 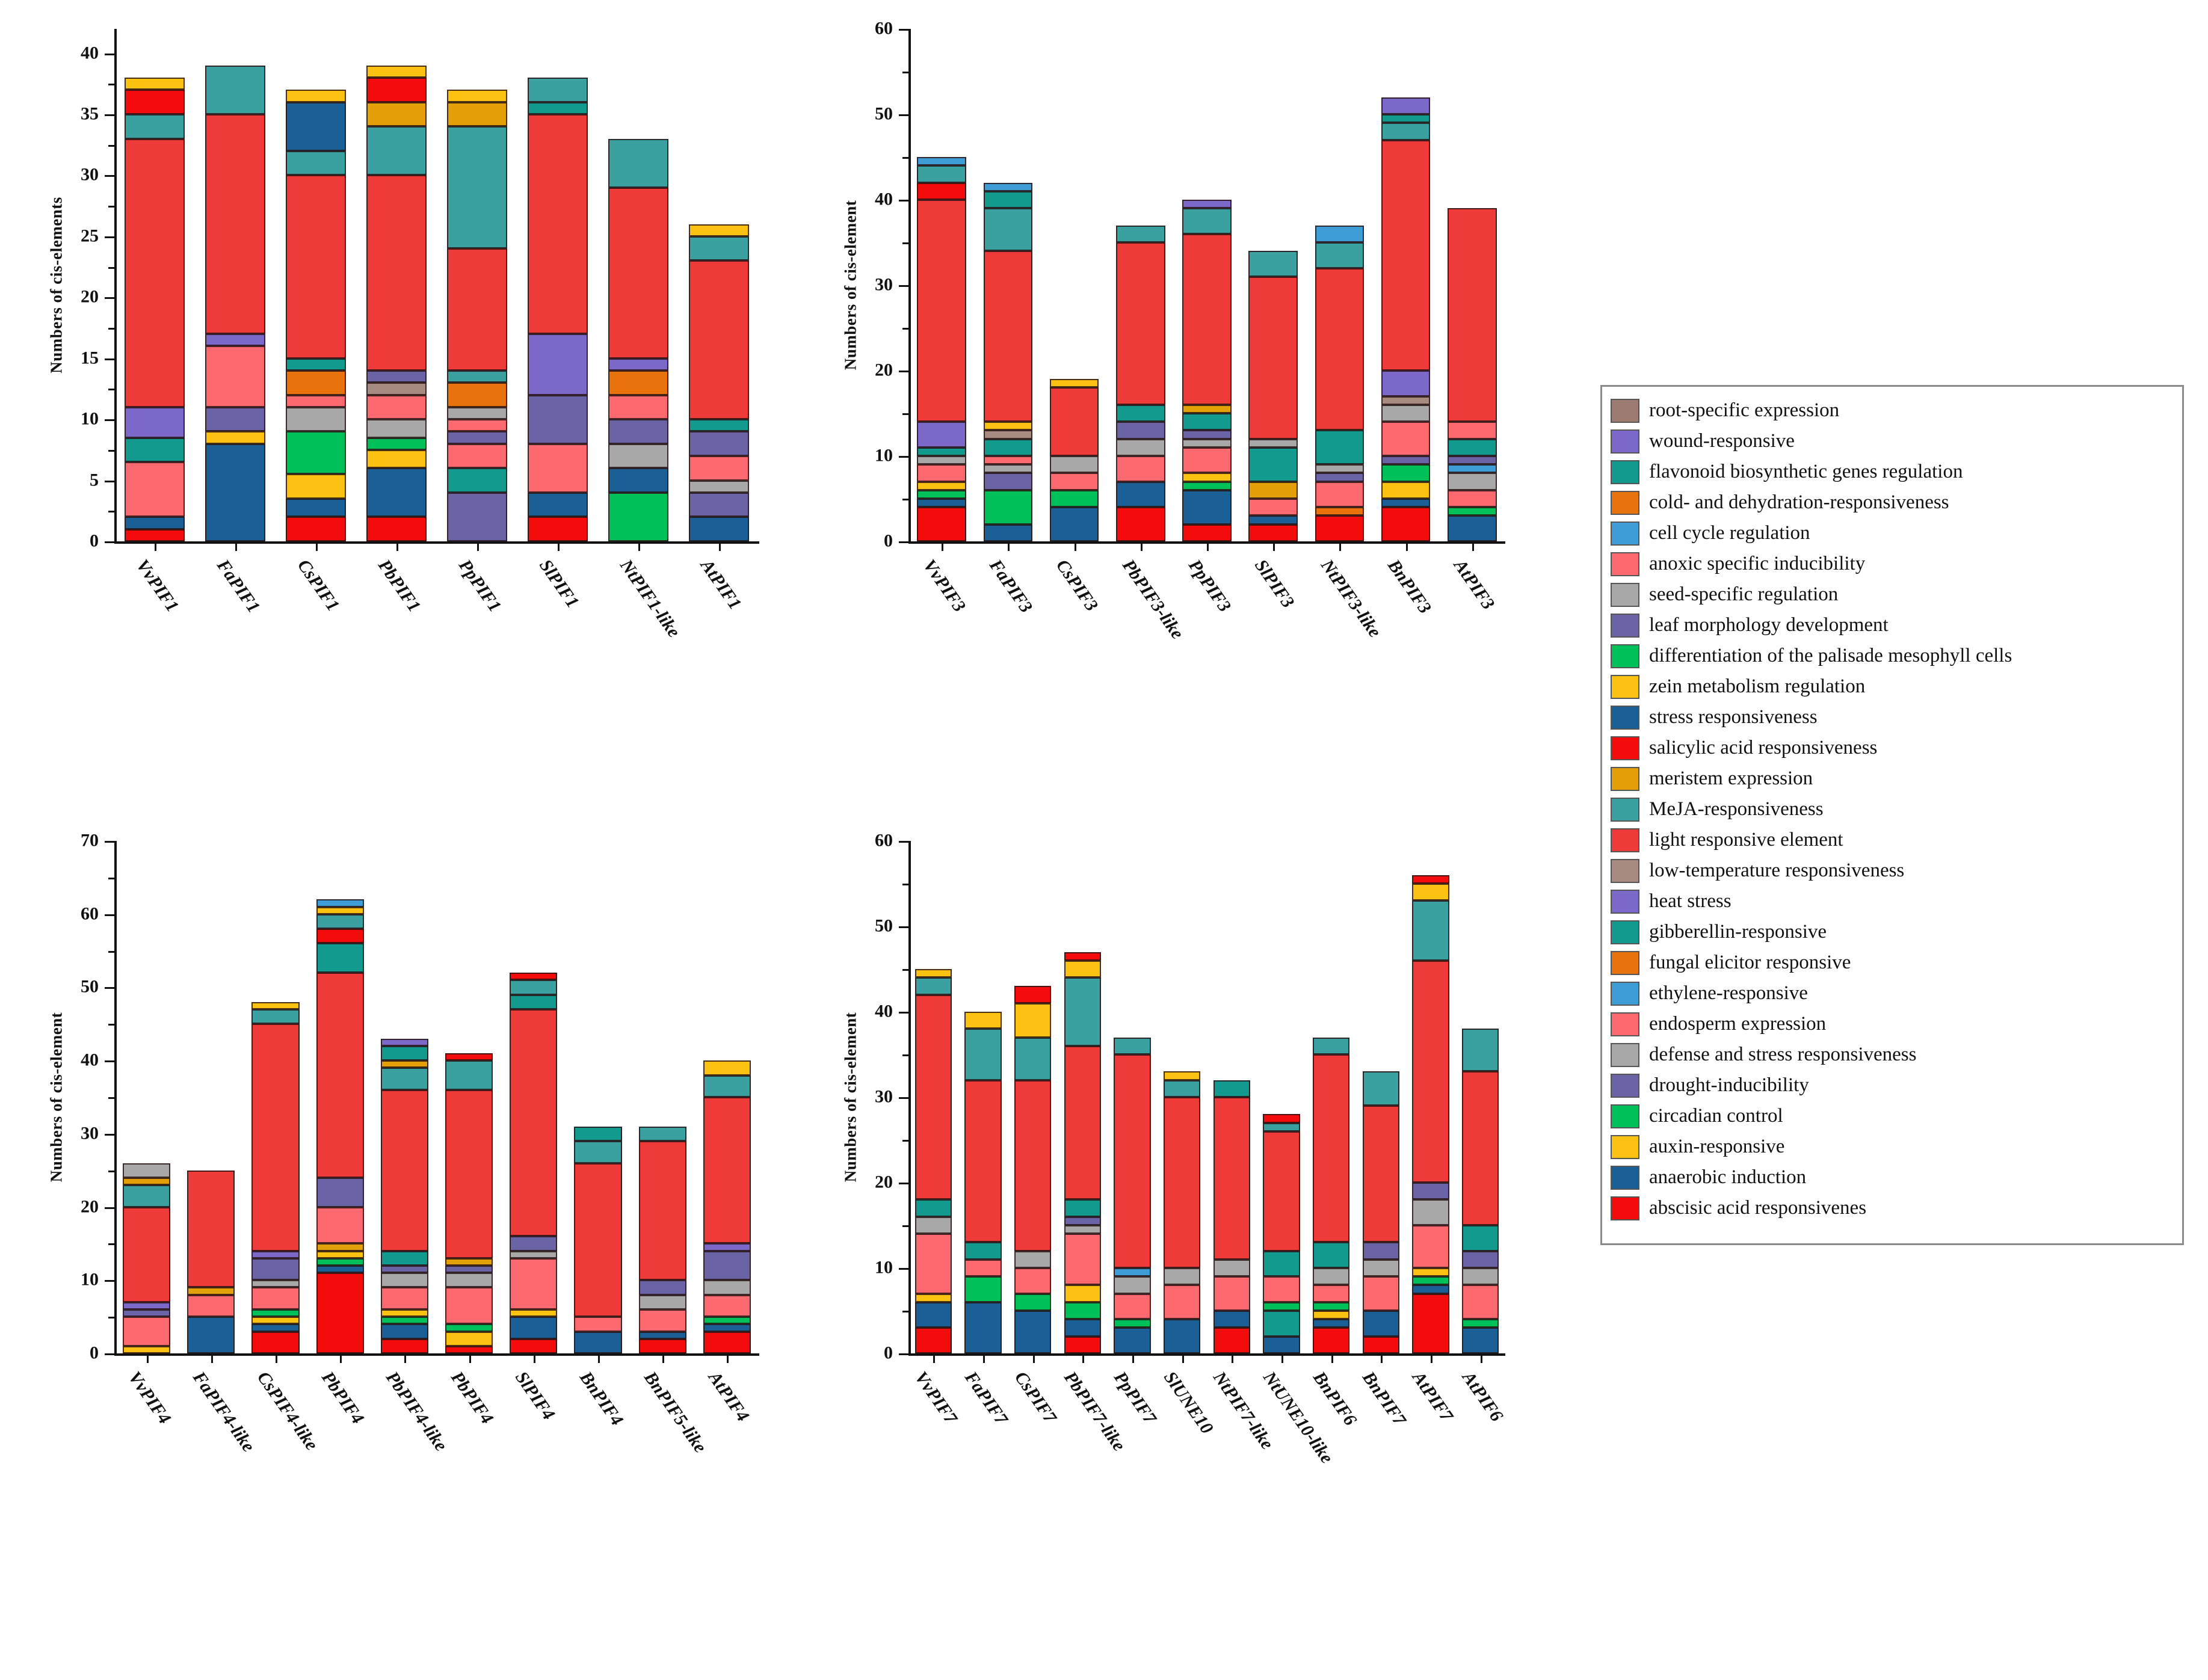 What do you see at coordinates (1891, 748) in the screenshot?
I see `legend-item: salicylic acid responsiveness` at bounding box center [1891, 748].